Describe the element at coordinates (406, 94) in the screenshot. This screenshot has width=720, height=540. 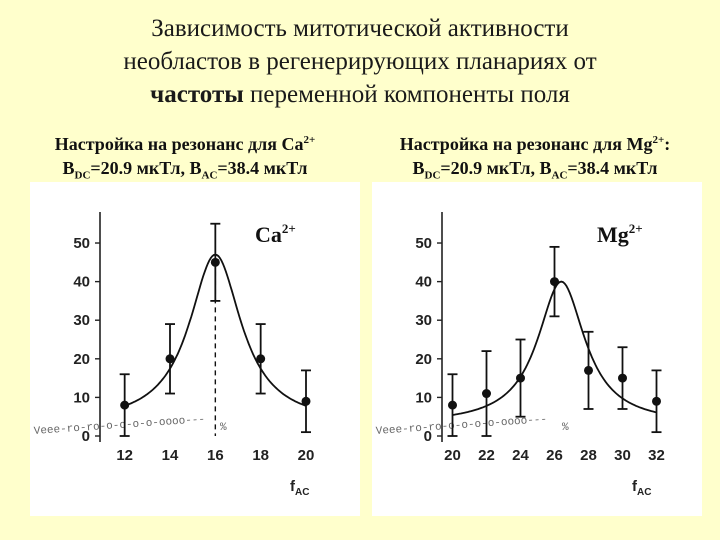
I see `title-line-3-rest: переменной компоненты поля` at that location.